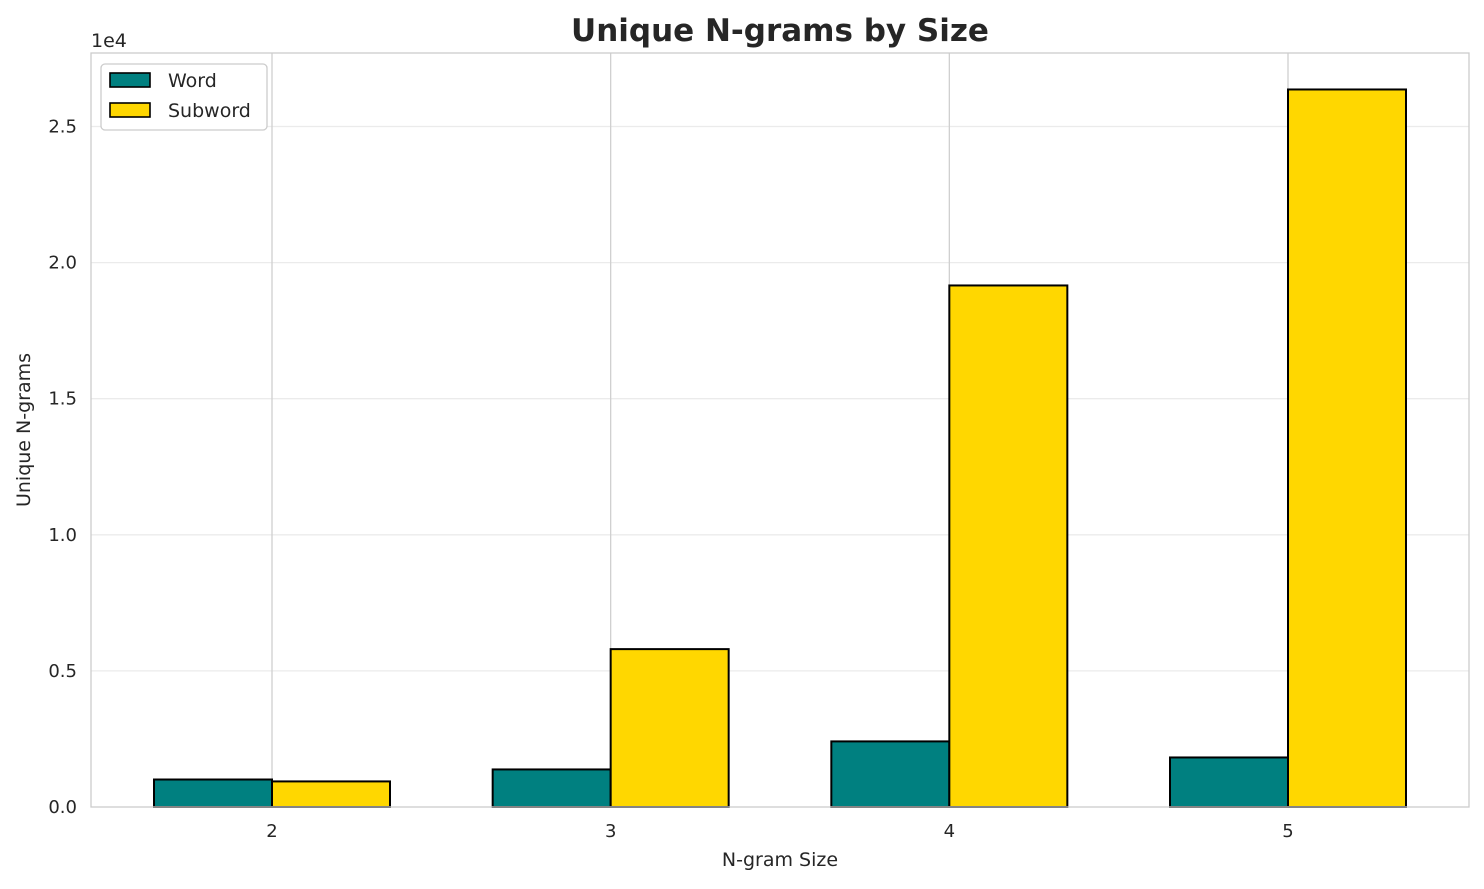 This screenshot has height=889, width=1484. I want to click on y-tick-label: 1.5, so click(62, 399).